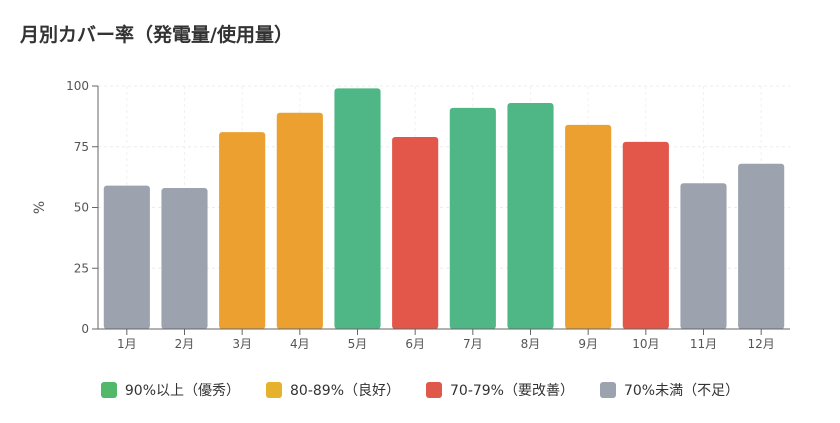  I want to click on legend-item-lt70: 70%未満（不足）, so click(669, 390).